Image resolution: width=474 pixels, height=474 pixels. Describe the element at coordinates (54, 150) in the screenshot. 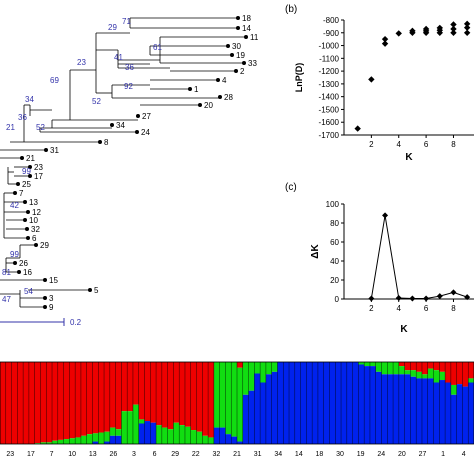

I see `tree-leaf-label: 31` at that location.